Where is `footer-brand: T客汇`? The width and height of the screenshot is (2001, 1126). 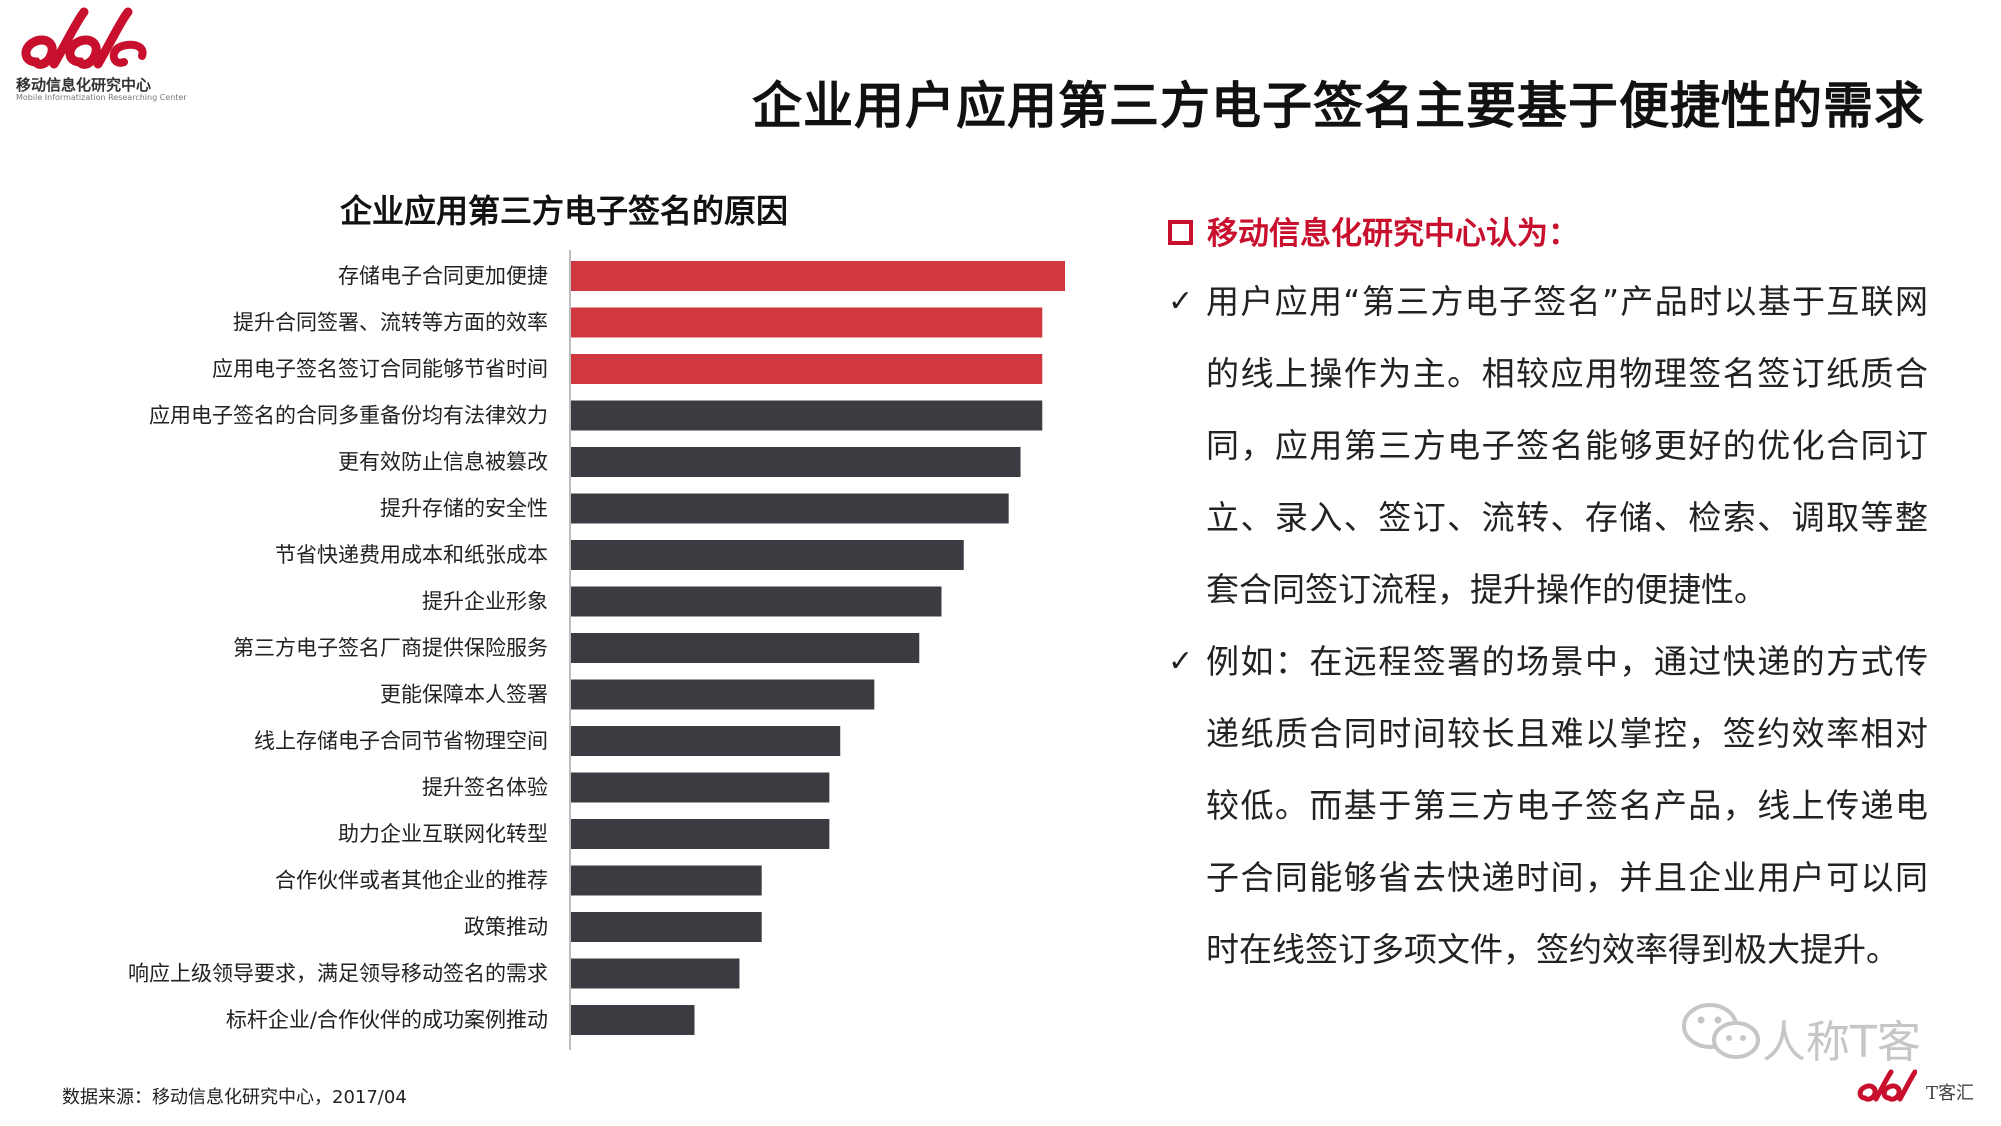 footer-brand: T客汇 is located at coordinates (1950, 1093).